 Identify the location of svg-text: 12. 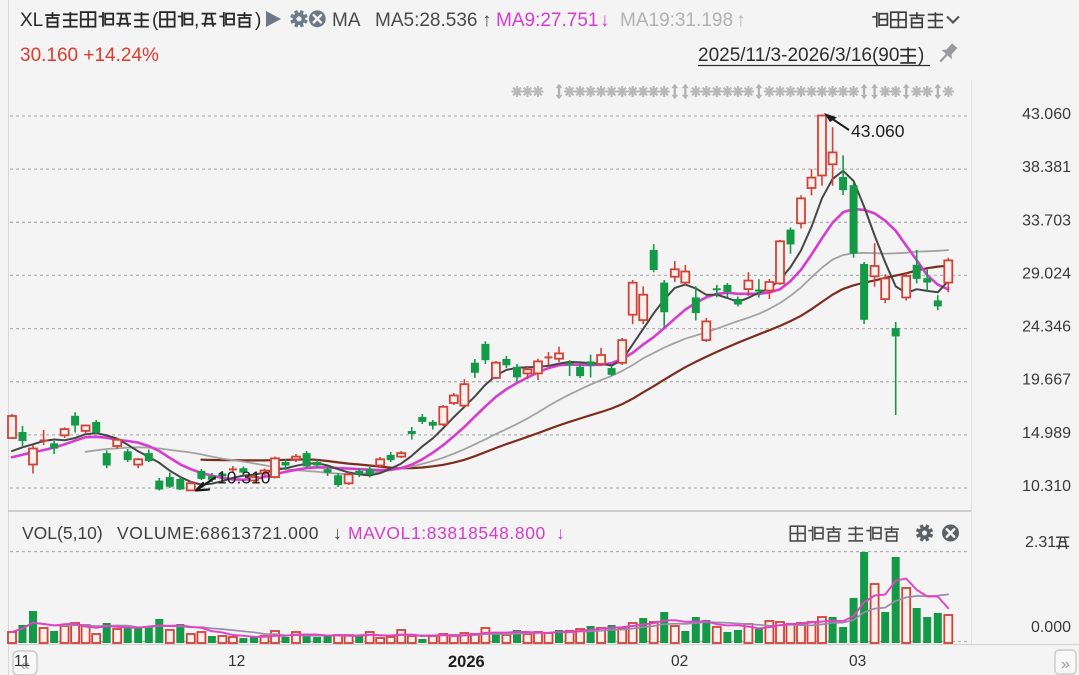
(236, 661).